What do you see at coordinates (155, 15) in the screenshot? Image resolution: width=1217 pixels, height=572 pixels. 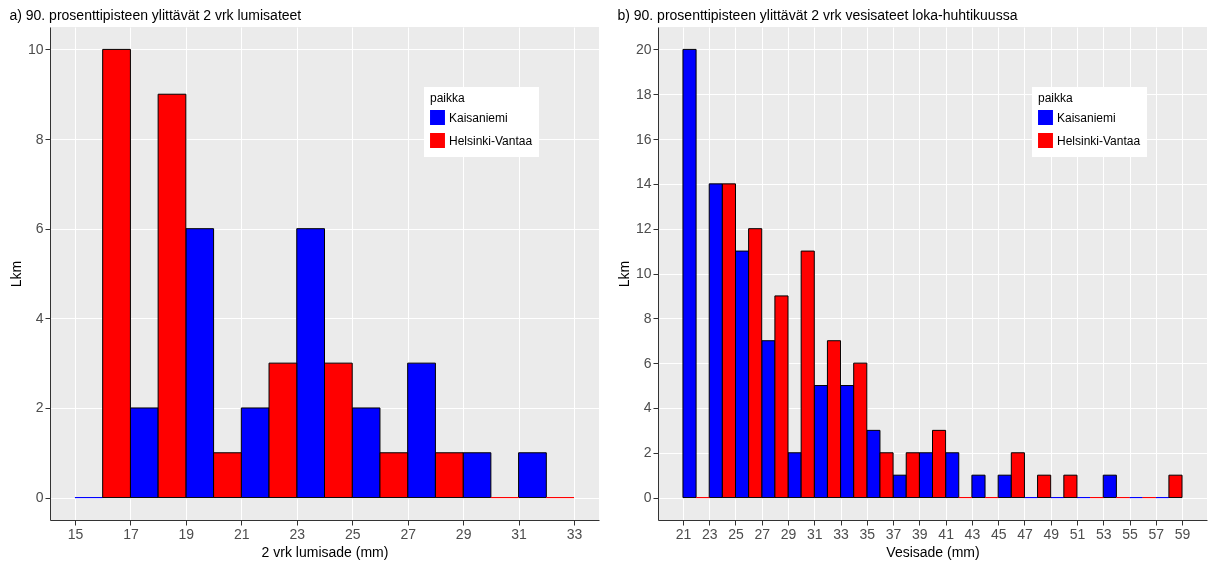 I see `chart-title: a) 90. prosenttipisteen ylittävät 2 vrk lumisateet` at bounding box center [155, 15].